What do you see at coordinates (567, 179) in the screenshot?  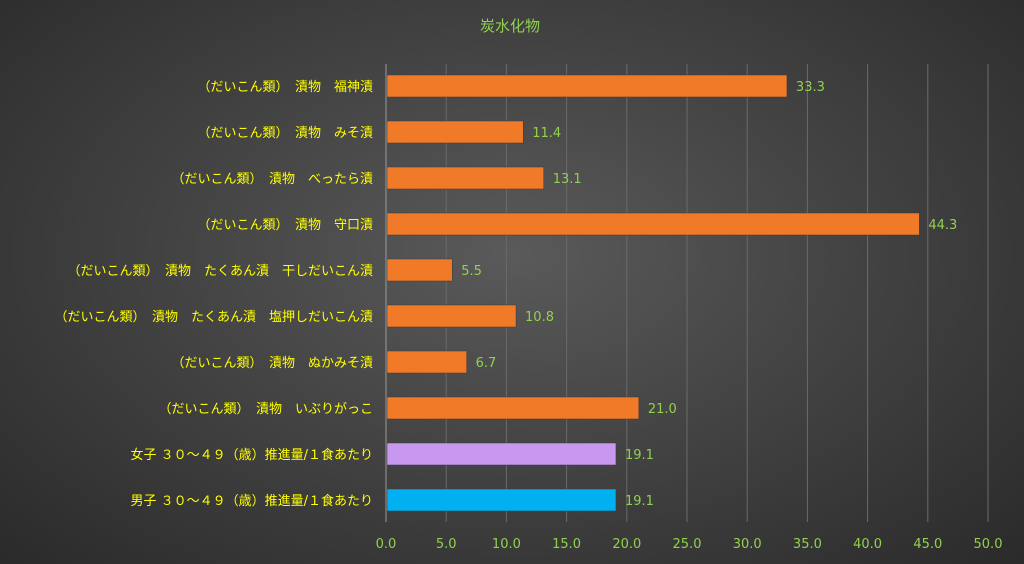 I see `data-label: 13.1` at bounding box center [567, 179].